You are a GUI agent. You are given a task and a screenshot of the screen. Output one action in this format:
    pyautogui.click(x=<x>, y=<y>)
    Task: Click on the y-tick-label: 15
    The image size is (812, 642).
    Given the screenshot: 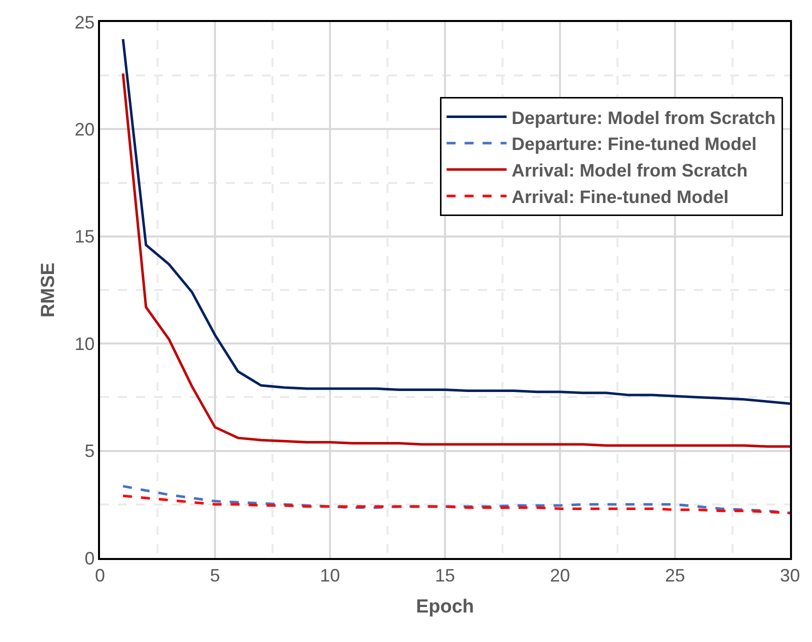 What is the action you would take?
    pyautogui.click(x=84, y=236)
    